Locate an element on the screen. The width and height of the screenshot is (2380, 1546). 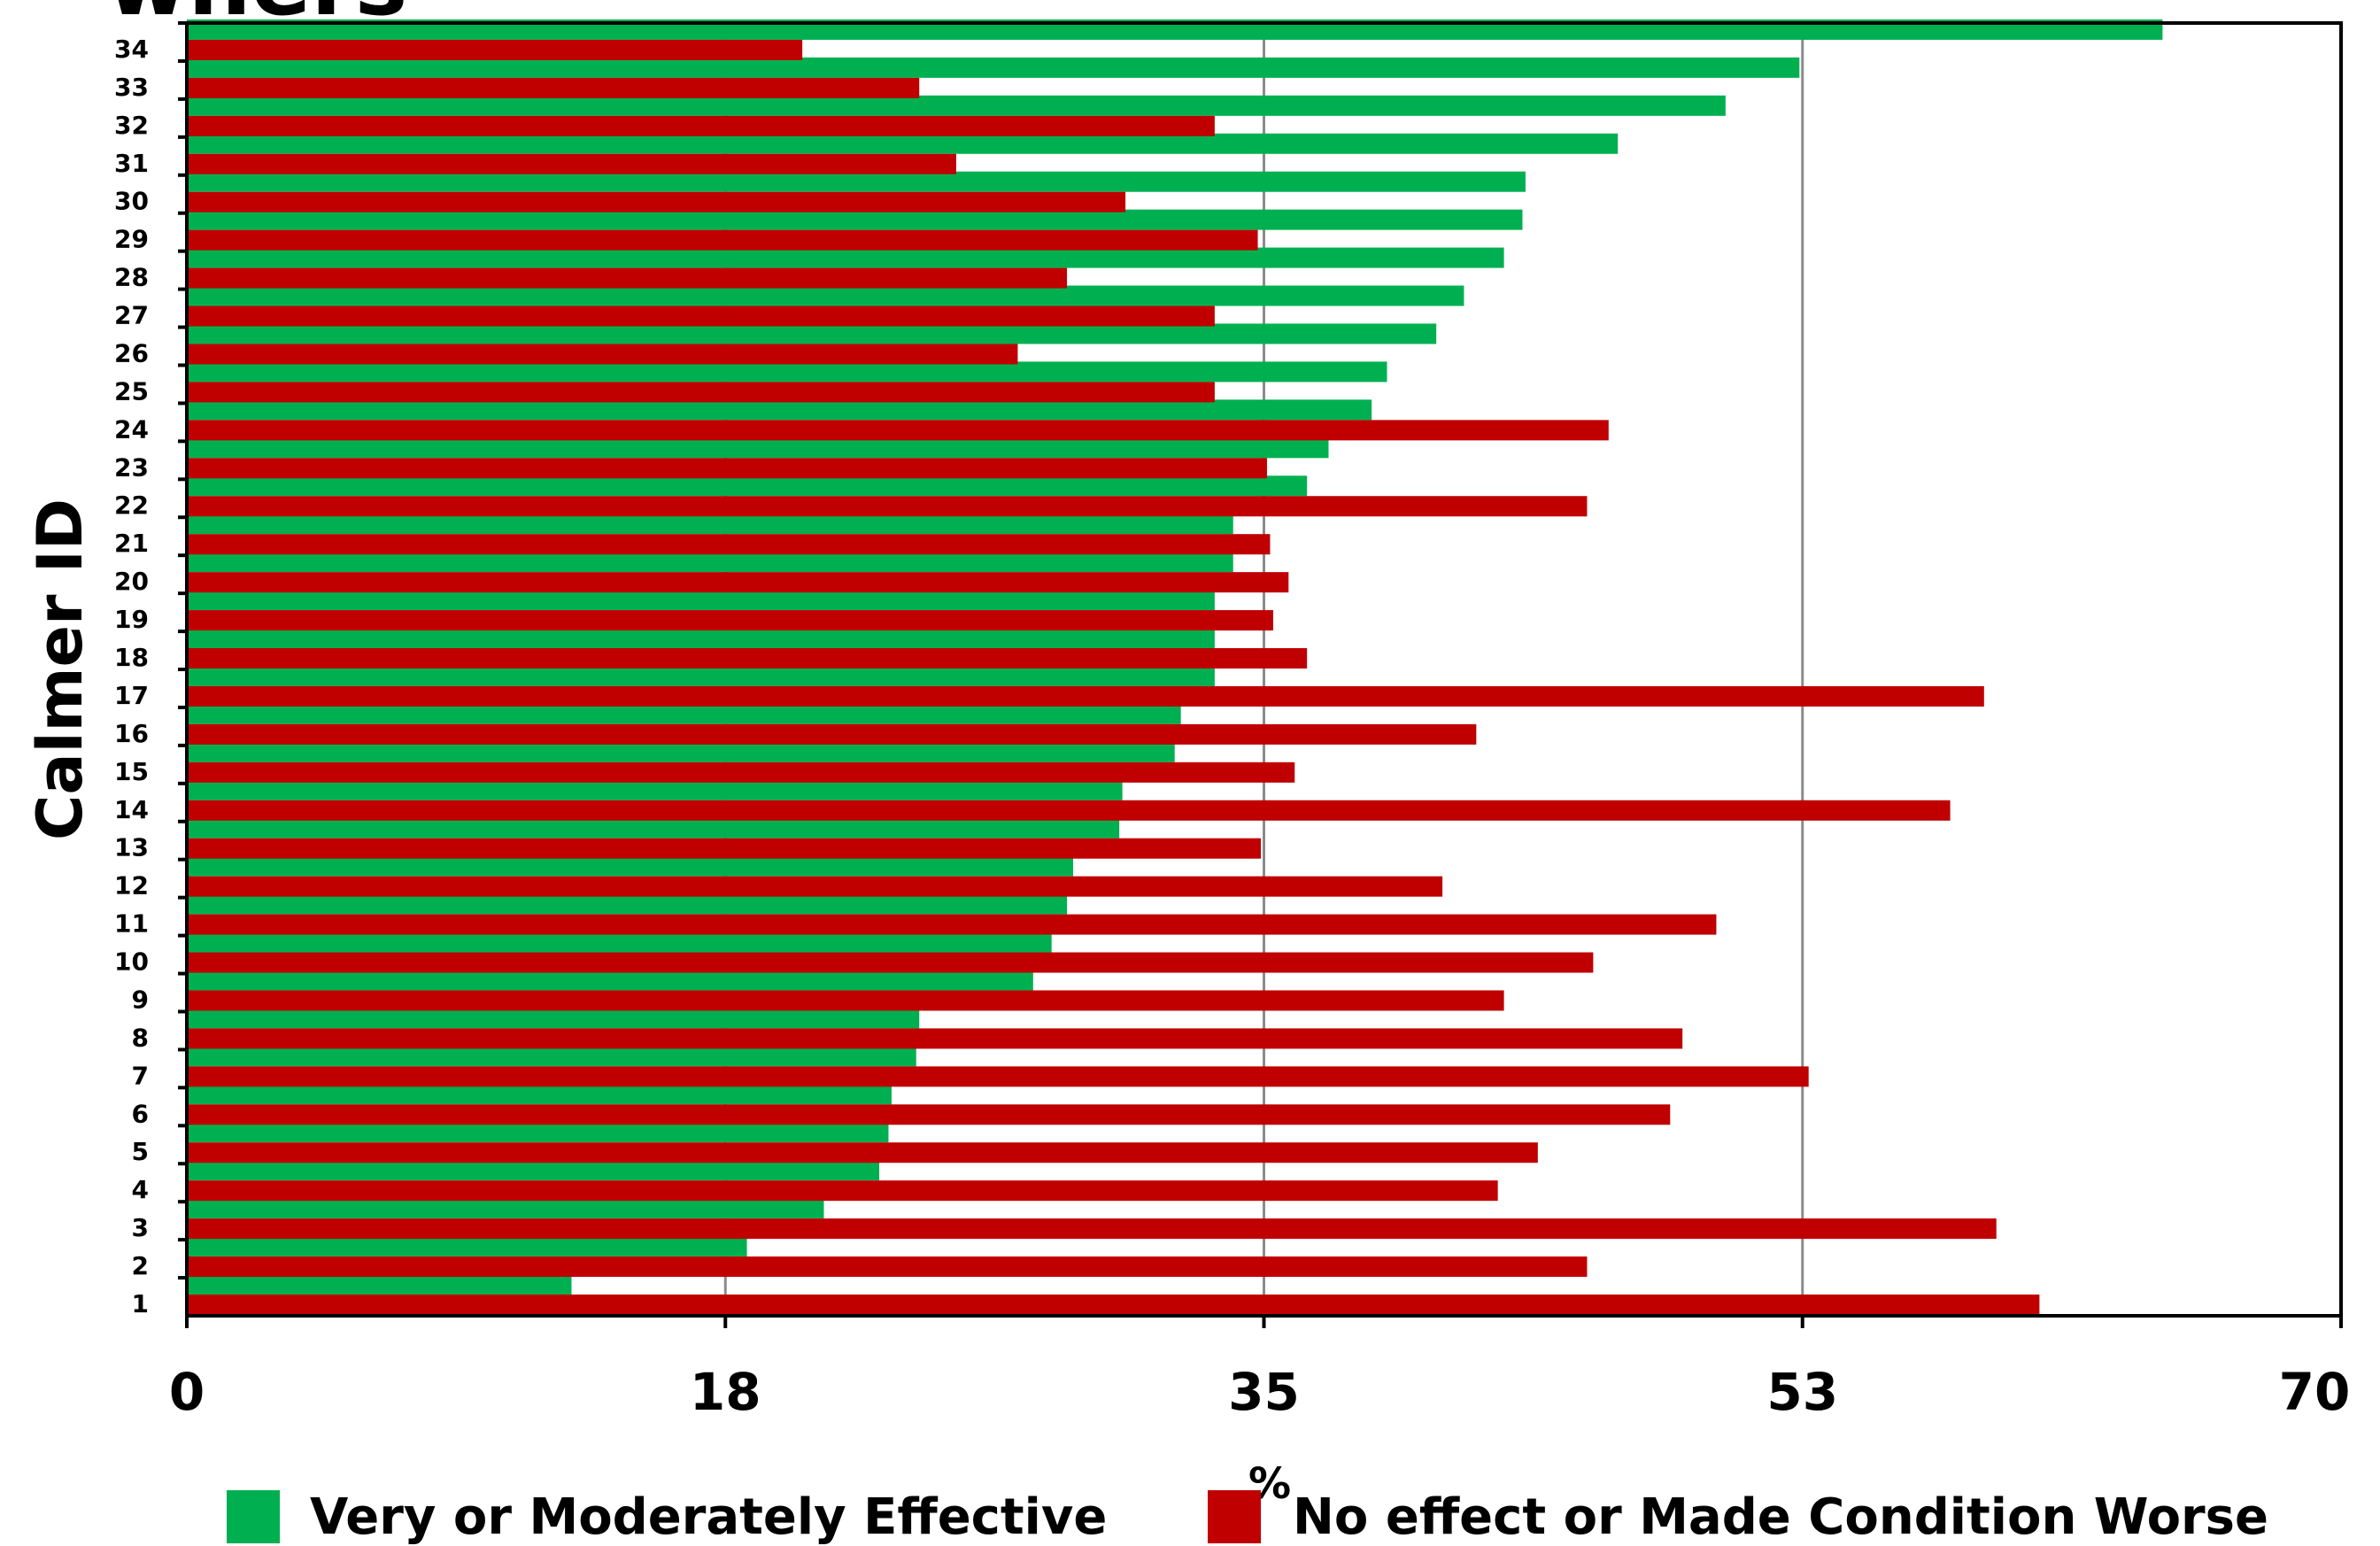
y-tick-label: 13 is located at coordinates (131, 847).